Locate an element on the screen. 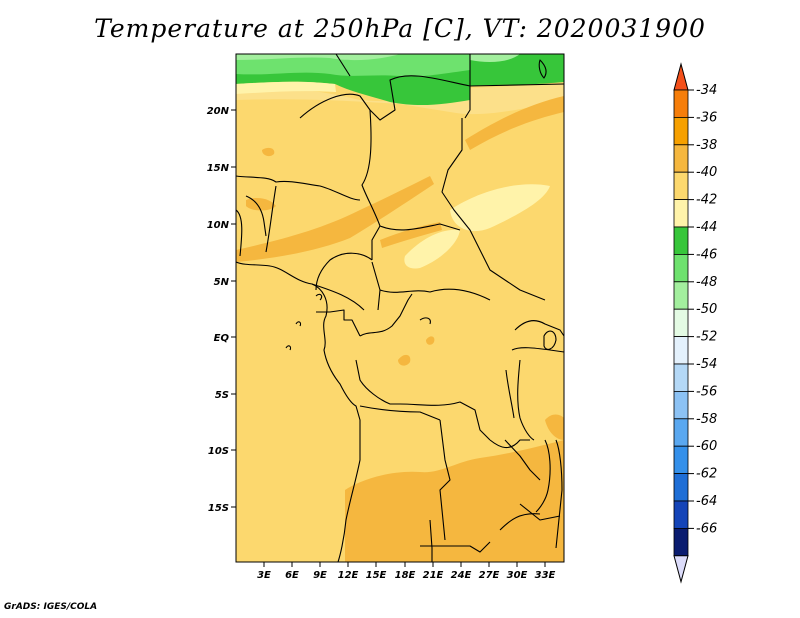 The width and height of the screenshot is (800, 618). colorbar-label: -38 is located at coordinates (706, 145).